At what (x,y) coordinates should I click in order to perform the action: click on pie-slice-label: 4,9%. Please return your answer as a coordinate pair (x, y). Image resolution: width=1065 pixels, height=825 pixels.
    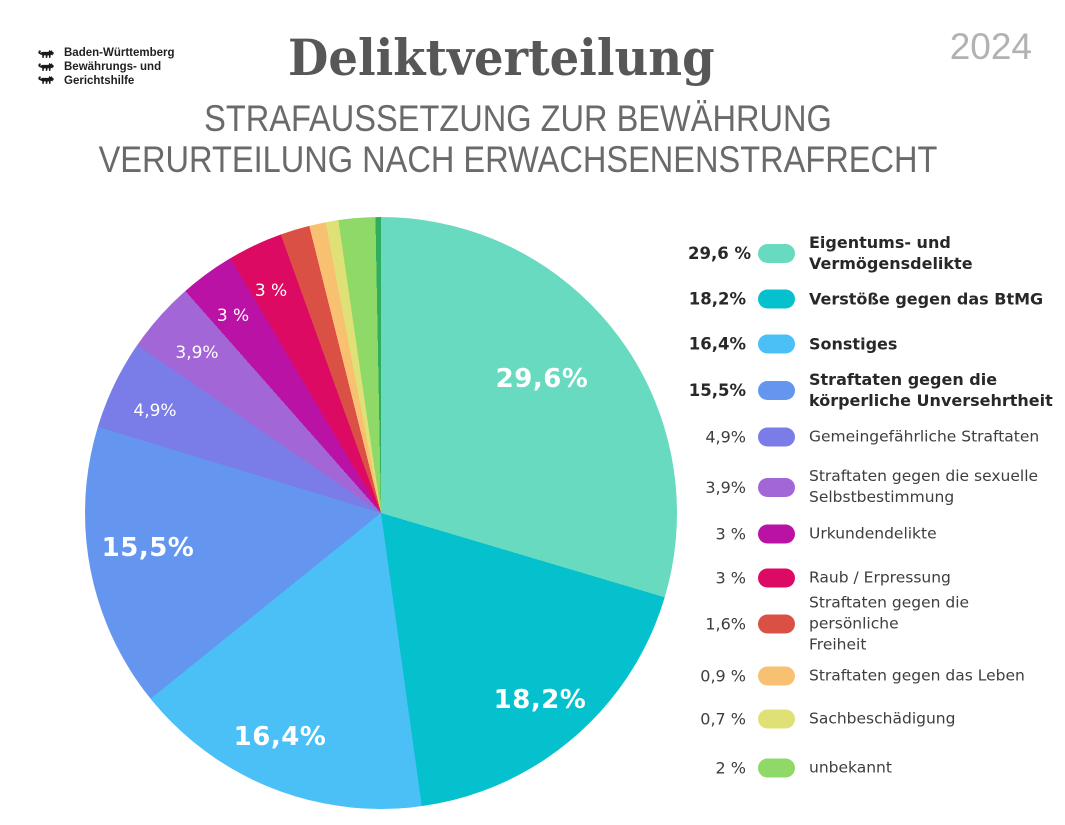
    Looking at the image, I should click on (155, 411).